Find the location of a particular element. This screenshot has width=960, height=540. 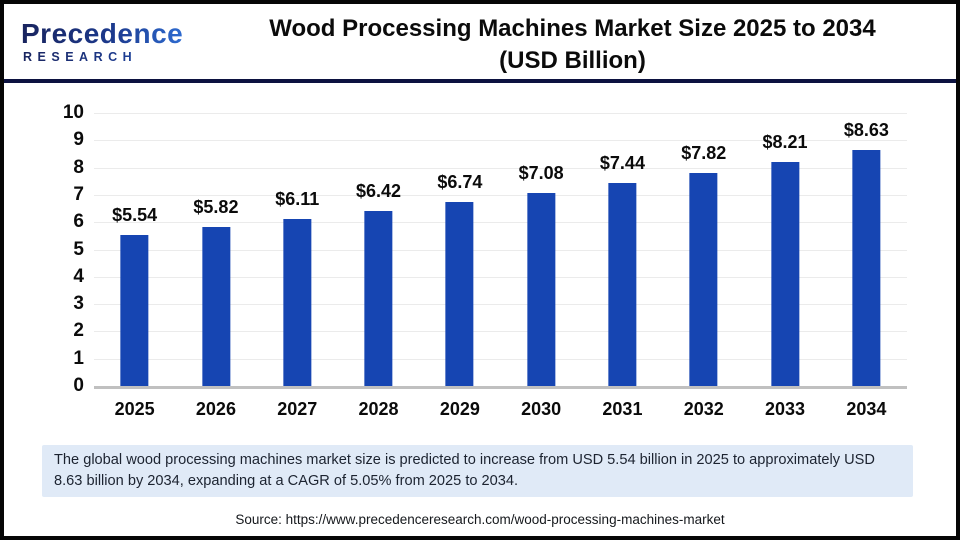

bar-2026 is located at coordinates (215, 306).